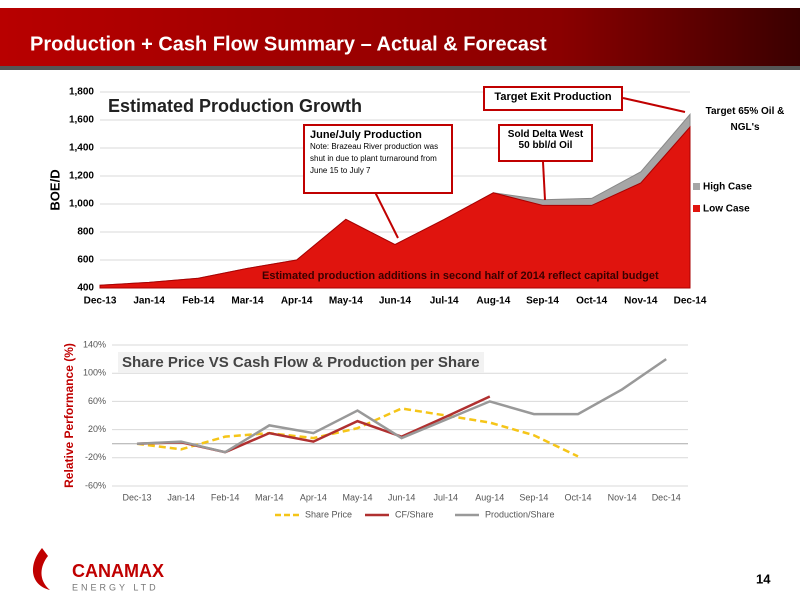 This screenshot has width=800, height=600. What do you see at coordinates (553, 98) in the screenshot?
I see `annotation: Target Exit Production` at bounding box center [553, 98].